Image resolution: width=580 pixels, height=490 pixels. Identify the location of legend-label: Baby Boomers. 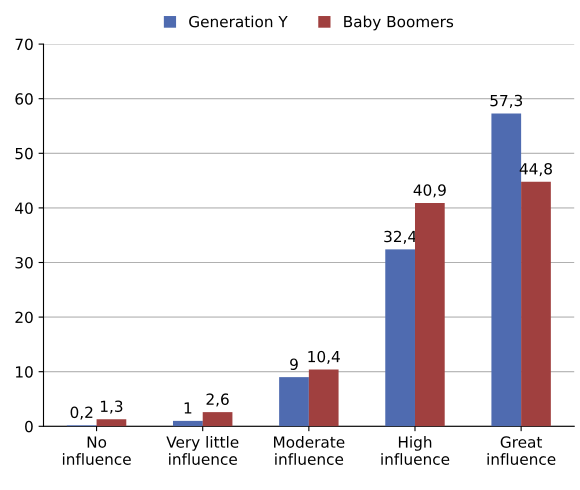
(399, 23).